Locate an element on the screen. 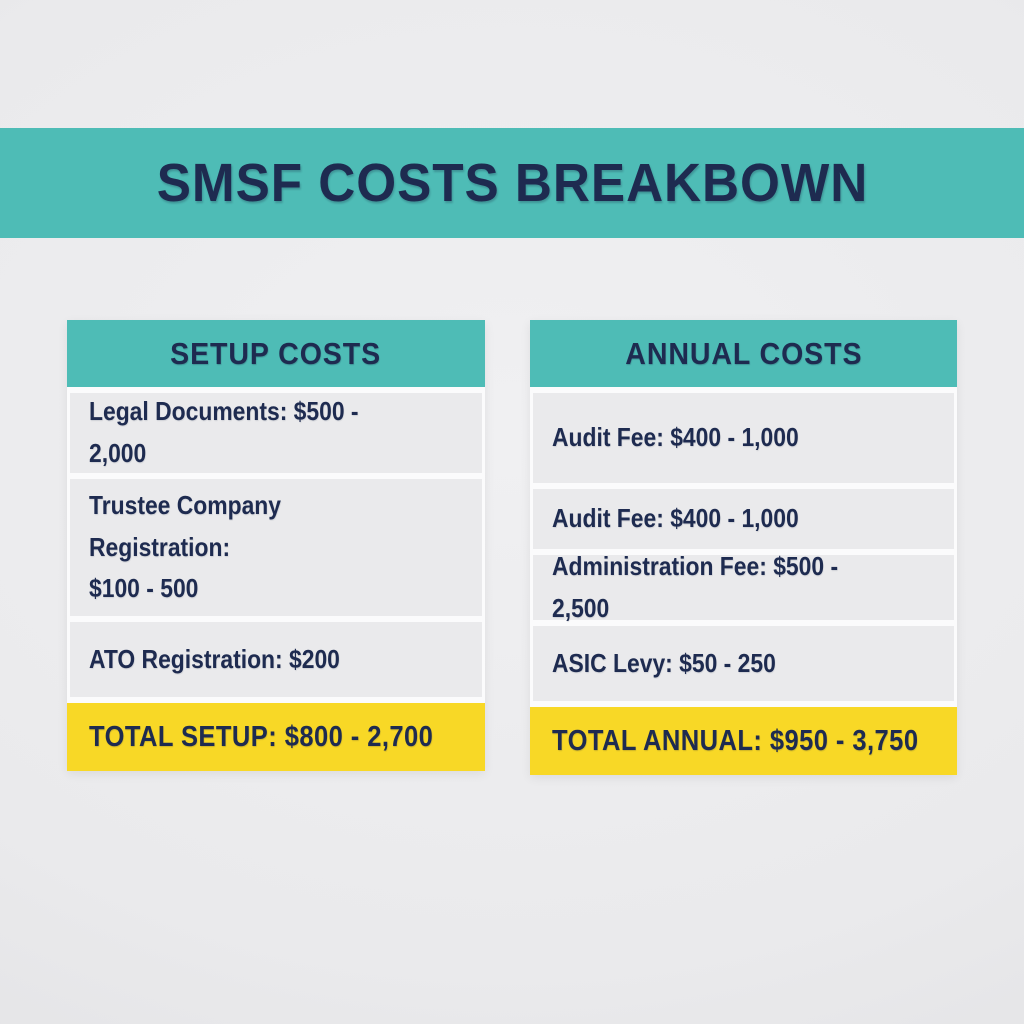 The width and height of the screenshot is (1024, 1024). title-banner: SMSF COSTS BREAKBOWN is located at coordinates (512, 183).